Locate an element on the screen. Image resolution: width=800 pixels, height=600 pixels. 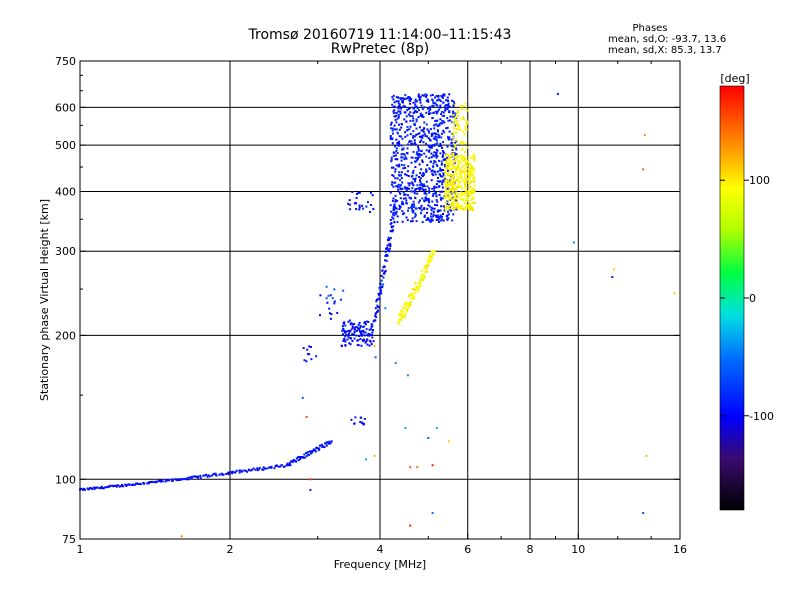
x-tick-label: 4 is located at coordinates (380, 549).